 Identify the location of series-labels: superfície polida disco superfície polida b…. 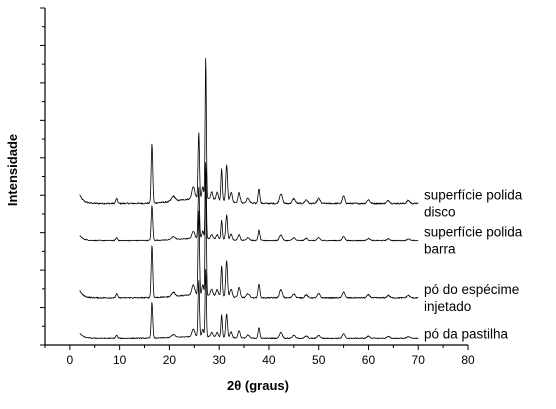
(473, 264).